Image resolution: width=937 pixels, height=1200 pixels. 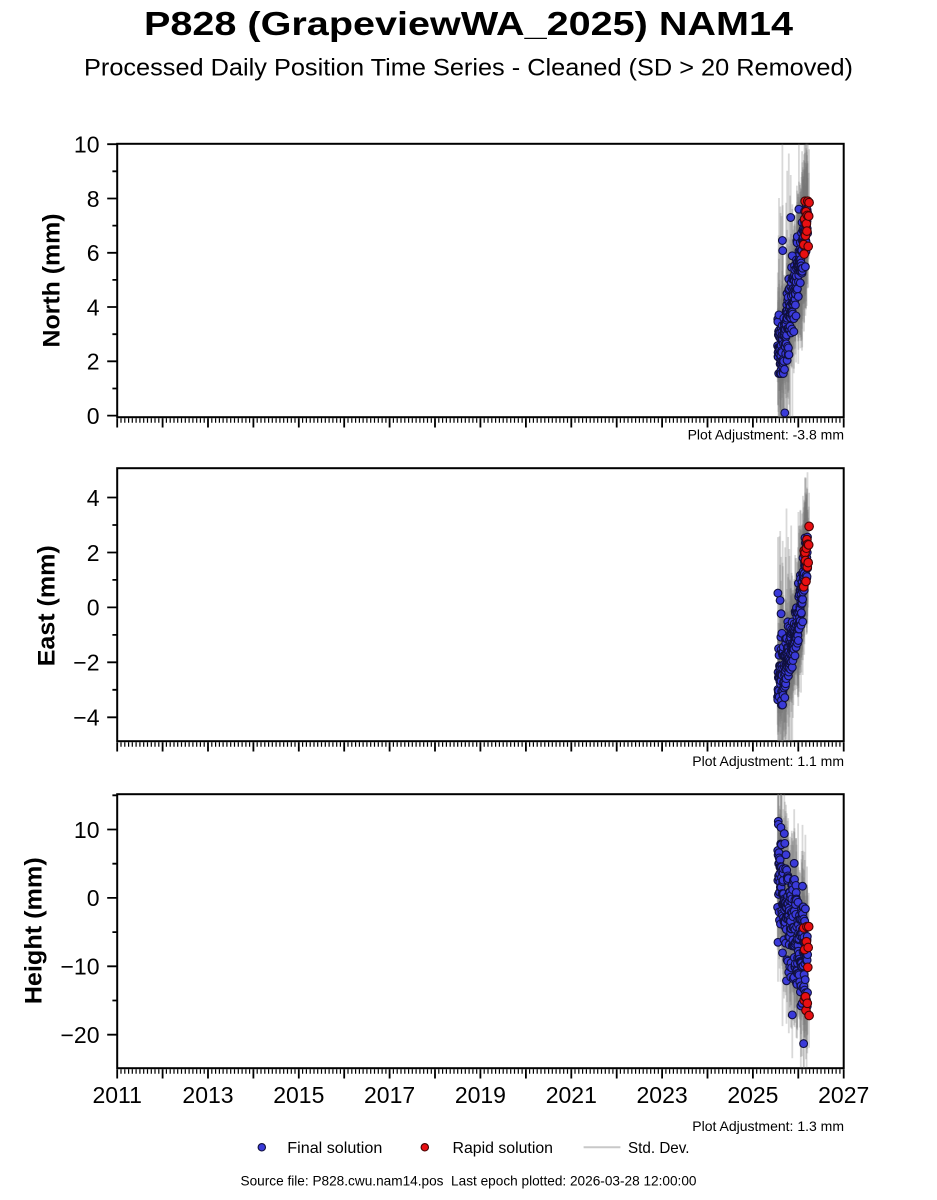 I want to click on svg-text: Plot Adjustment: -3.8 mm, so click(x=766, y=435).